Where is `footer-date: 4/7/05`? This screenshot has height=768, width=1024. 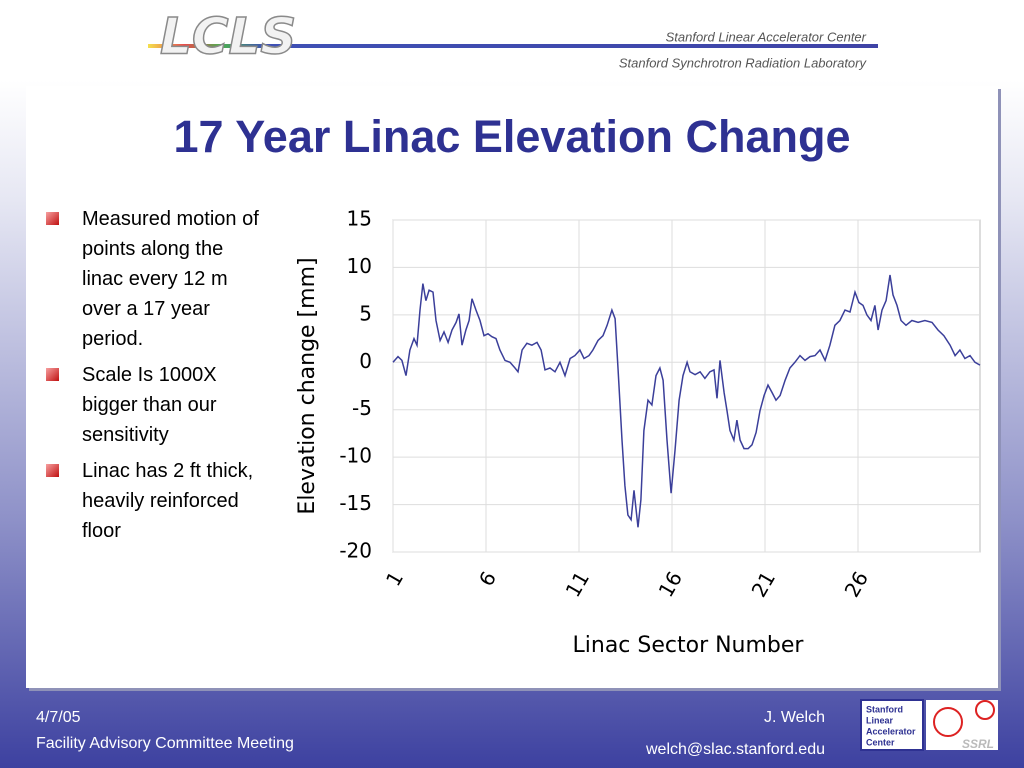 footer-date: 4/7/05 is located at coordinates (58, 717).